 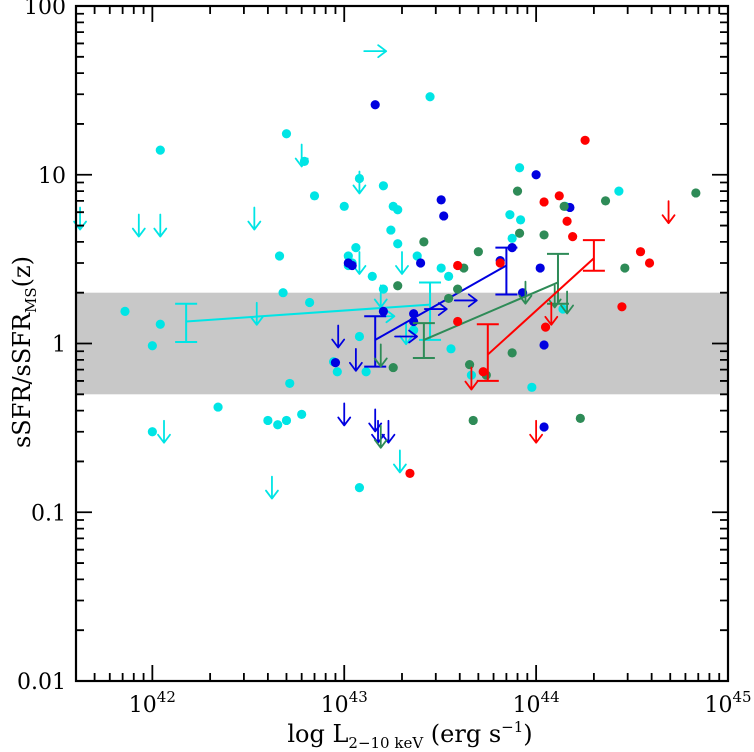 What do you see at coordinates (409, 735) in the screenshot?
I see `x-axis-label: log L2−10 keV (erg s−1)` at bounding box center [409, 735].